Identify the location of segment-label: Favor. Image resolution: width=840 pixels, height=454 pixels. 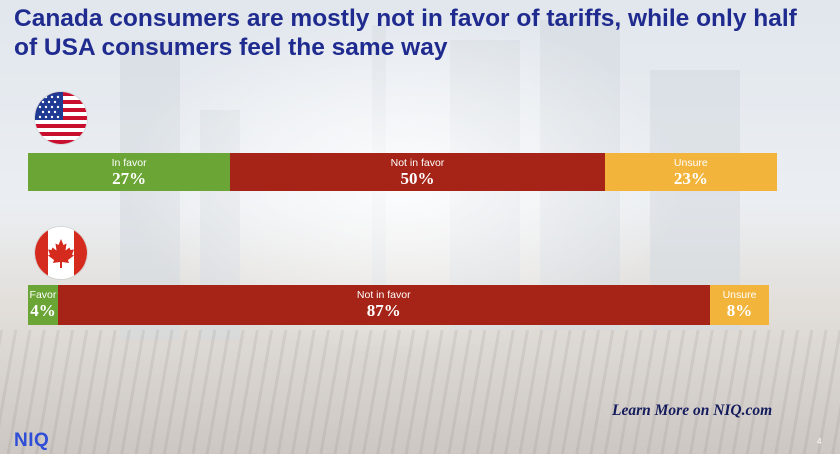
(43, 295).